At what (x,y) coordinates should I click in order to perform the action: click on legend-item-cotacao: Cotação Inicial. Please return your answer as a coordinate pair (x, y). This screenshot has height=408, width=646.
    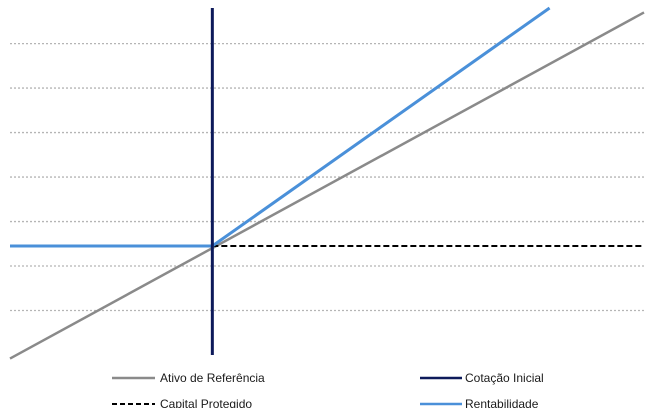
    Looking at the image, I should click on (482, 378).